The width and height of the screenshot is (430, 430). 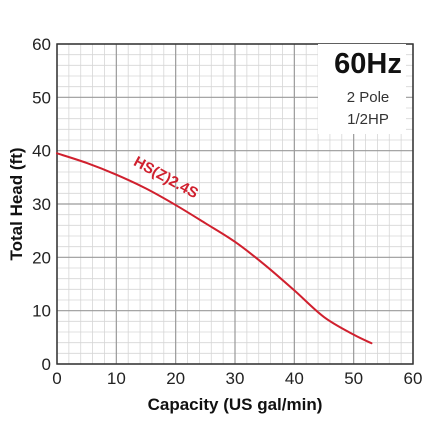 What do you see at coordinates (175, 378) in the screenshot?
I see `x-tick-label: 20` at bounding box center [175, 378].